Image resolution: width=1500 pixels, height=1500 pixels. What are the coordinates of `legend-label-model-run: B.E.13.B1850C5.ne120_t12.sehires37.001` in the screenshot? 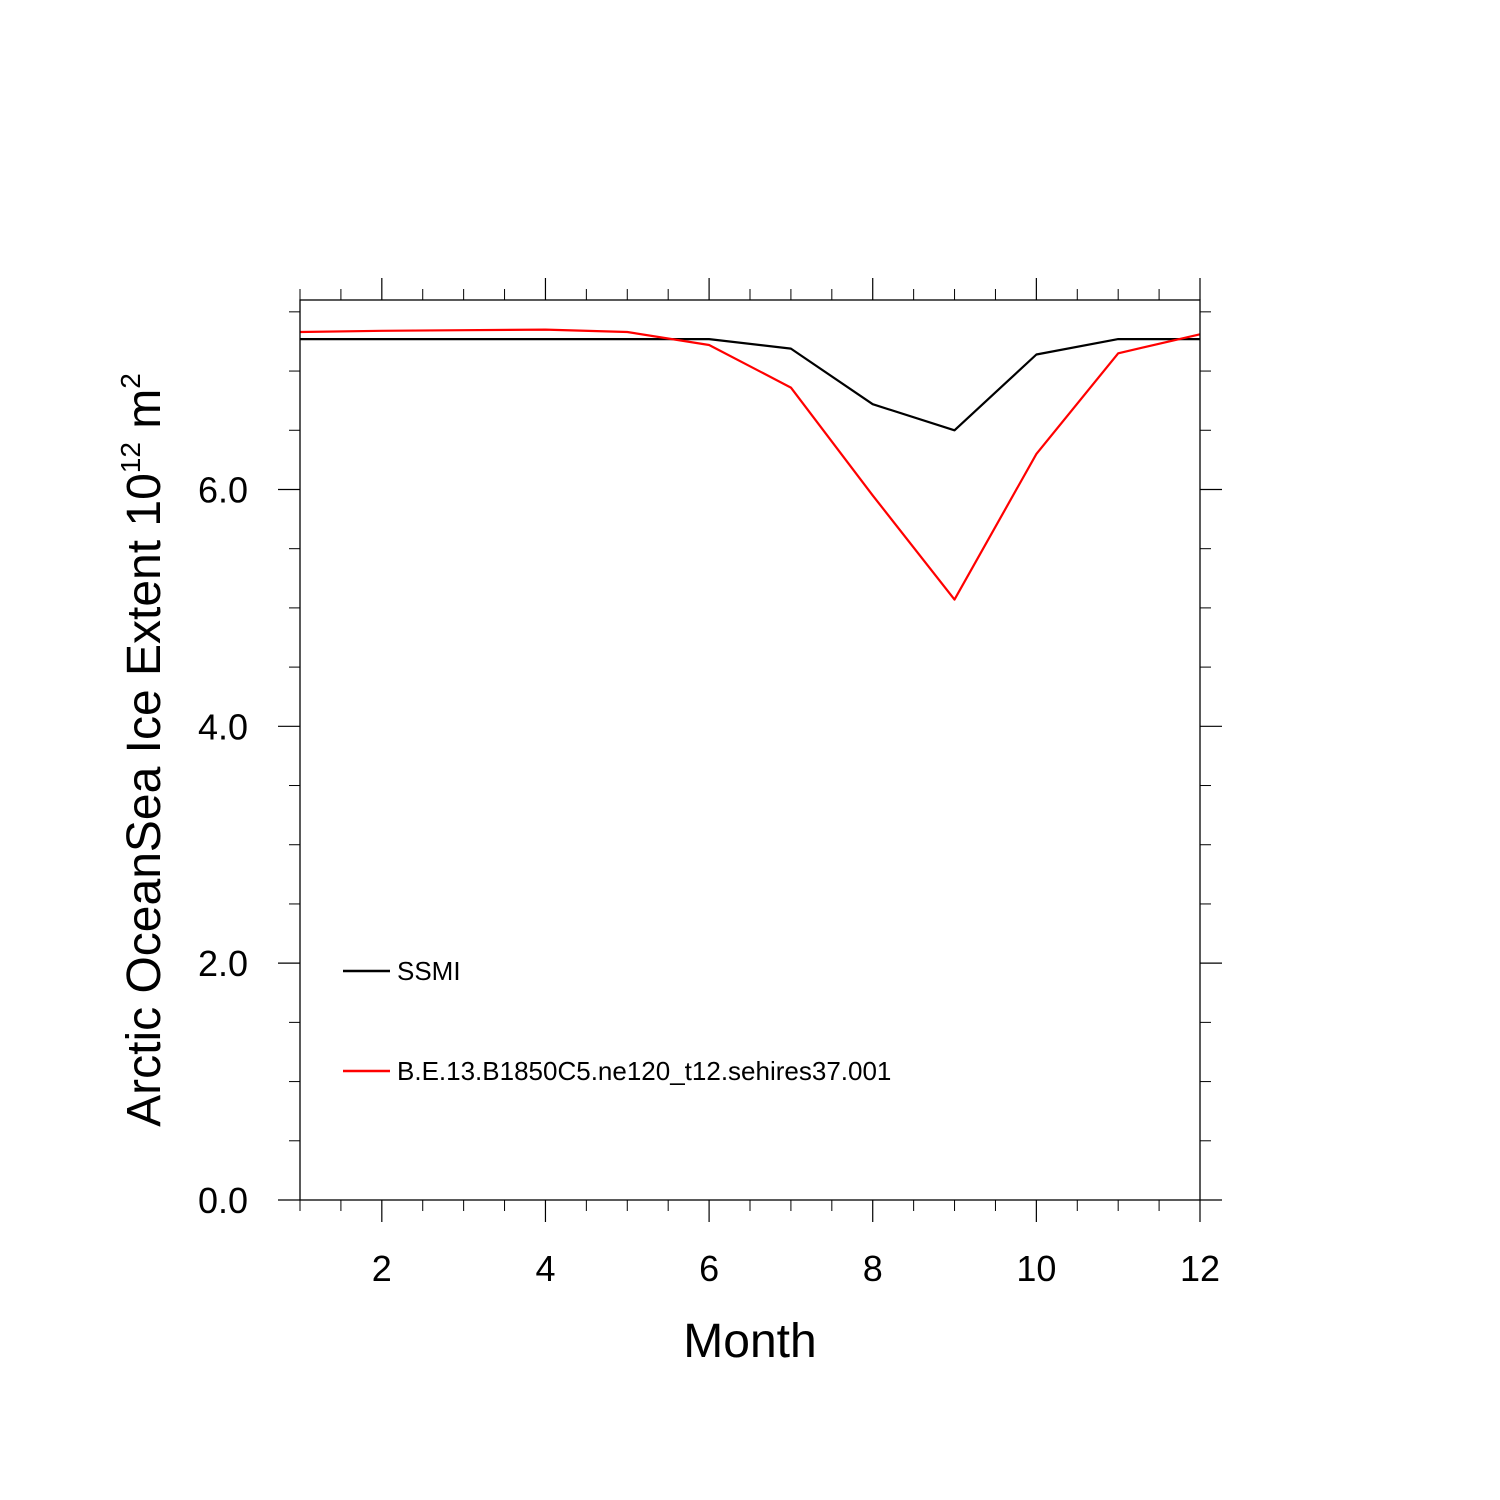 It's located at (644, 1071).